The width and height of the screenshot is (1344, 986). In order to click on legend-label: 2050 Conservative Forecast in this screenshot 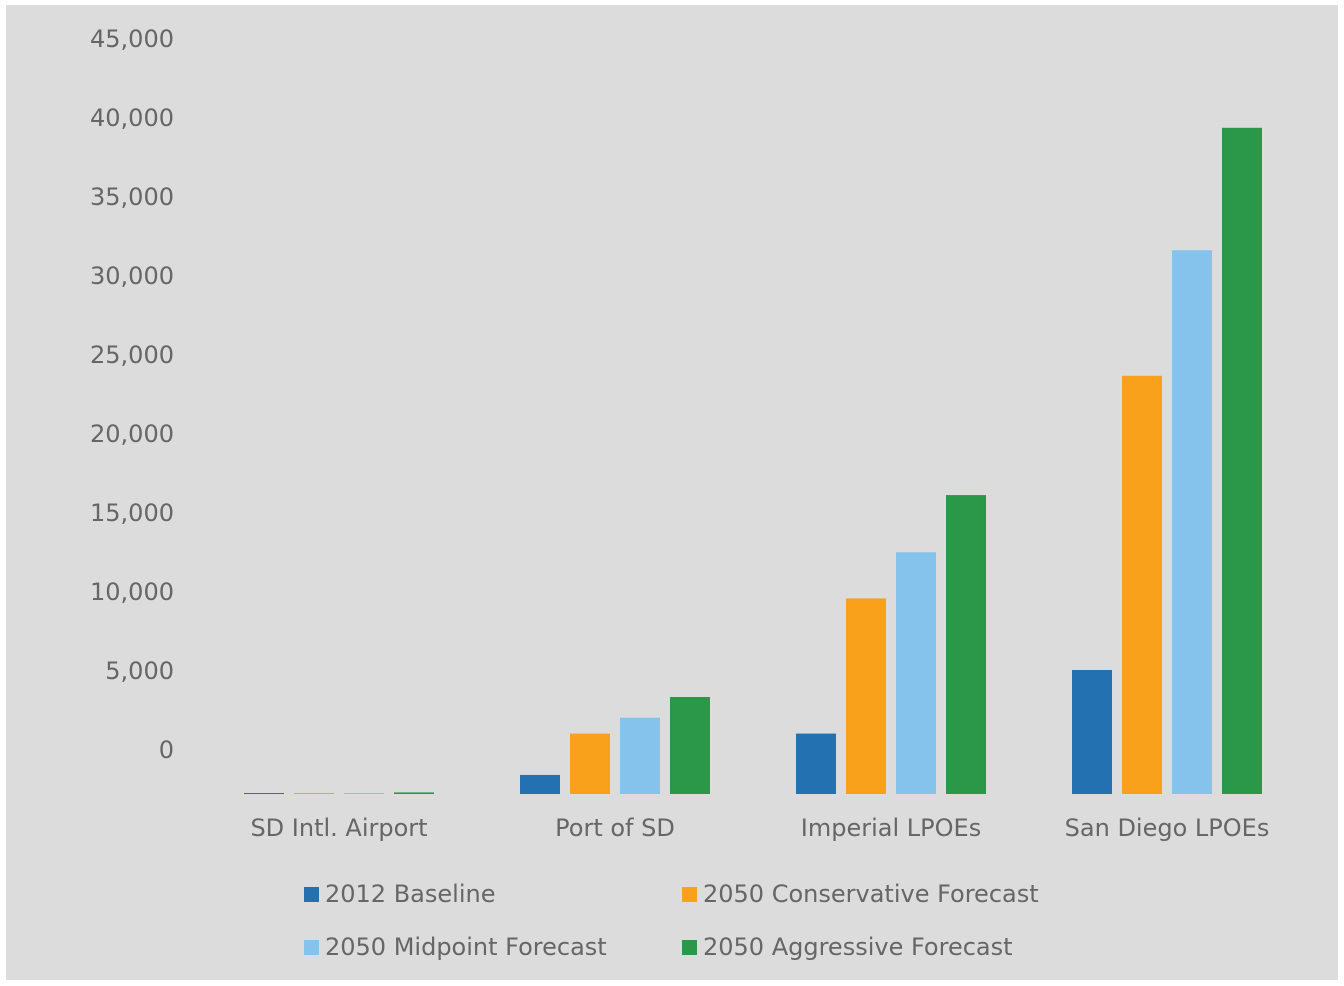, I will do `click(871, 894)`.